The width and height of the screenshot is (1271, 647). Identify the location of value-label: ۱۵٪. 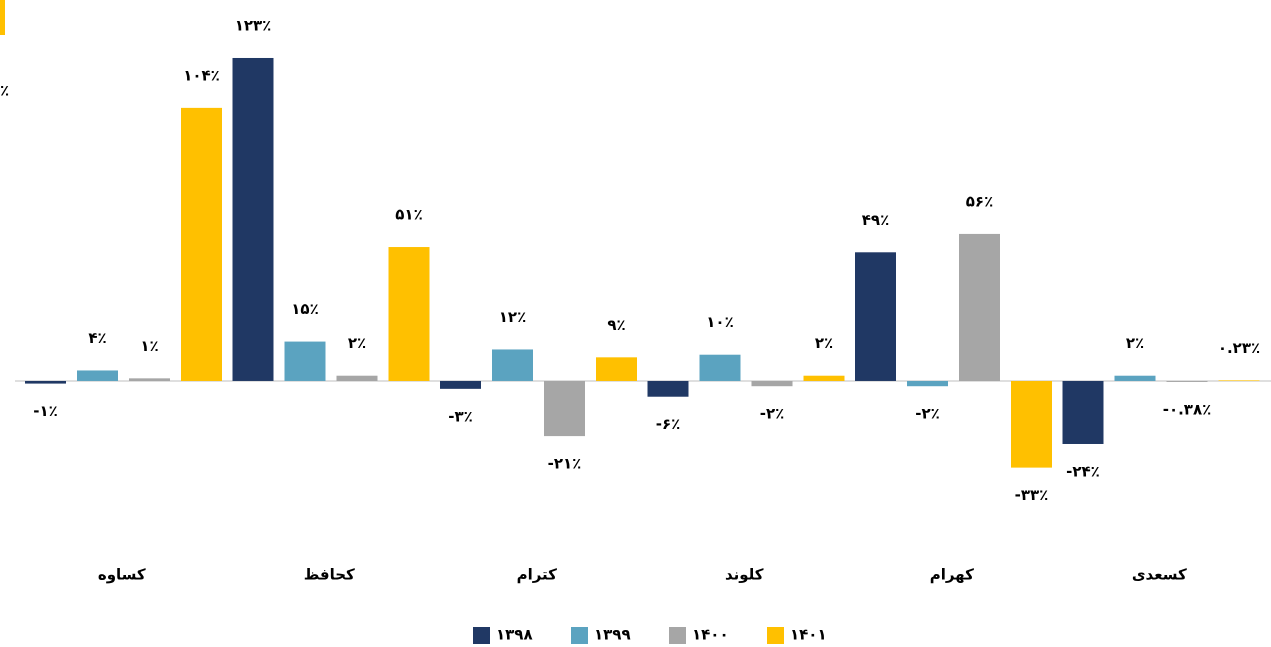
(304, 309).